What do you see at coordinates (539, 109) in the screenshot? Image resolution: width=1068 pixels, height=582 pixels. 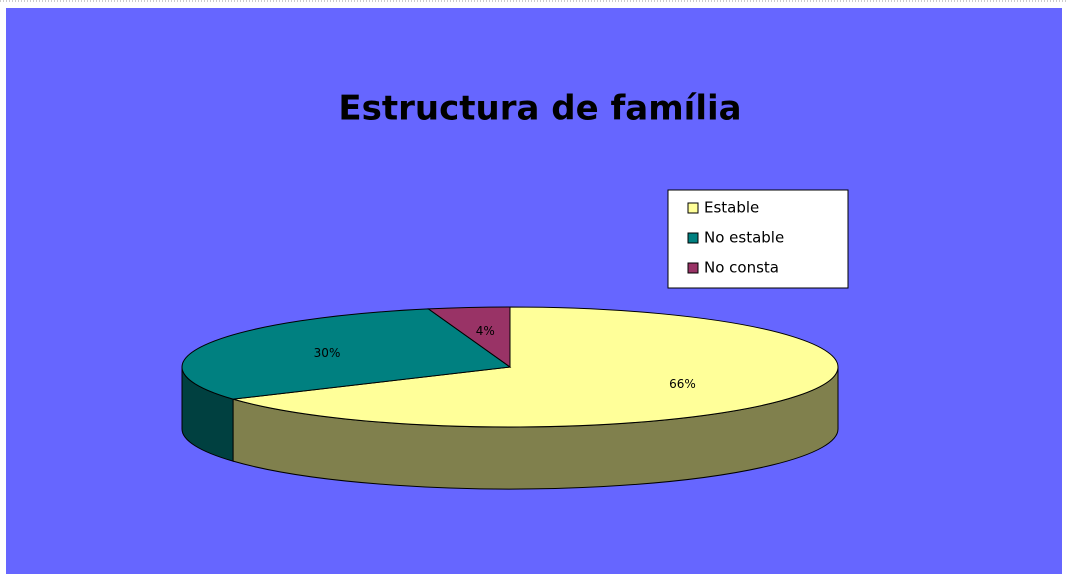 I see `chart-title: Estructura de família` at bounding box center [539, 109].